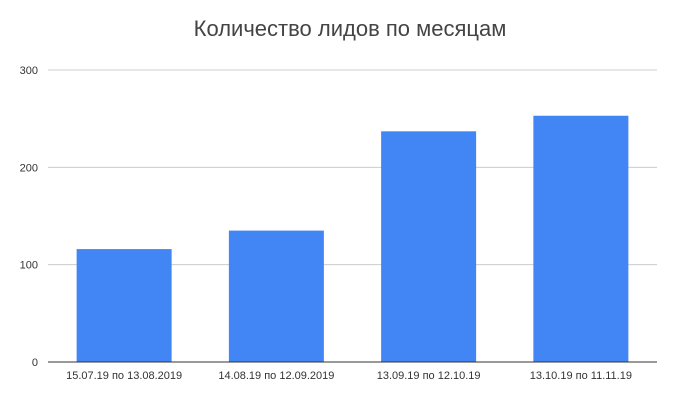 This screenshot has height=400, width=700. Describe the element at coordinates (276, 376) in the screenshot. I see `x-tick-label: 14.08.19 по 12.09.2019` at that location.